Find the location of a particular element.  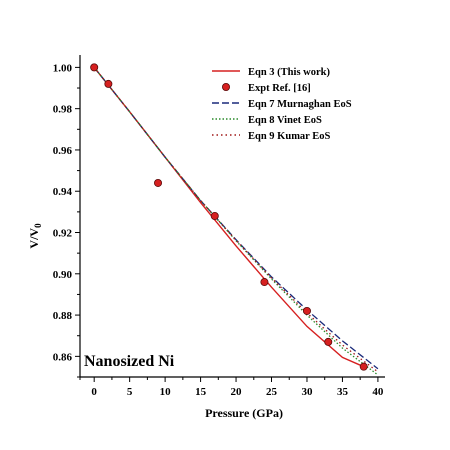

legend-label-0: Eqn 3 (This work) is located at coordinates (289, 72).